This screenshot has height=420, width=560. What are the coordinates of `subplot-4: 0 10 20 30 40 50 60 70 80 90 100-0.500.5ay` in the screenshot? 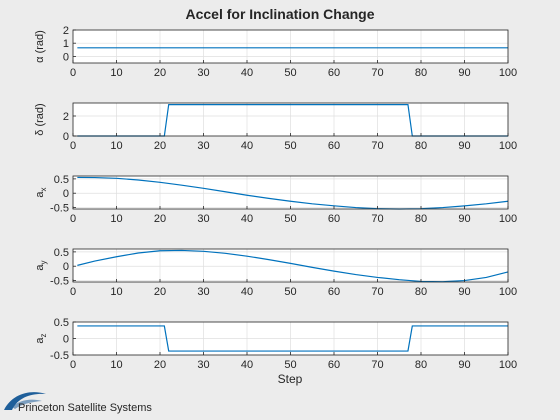 It's located at (275, 272).